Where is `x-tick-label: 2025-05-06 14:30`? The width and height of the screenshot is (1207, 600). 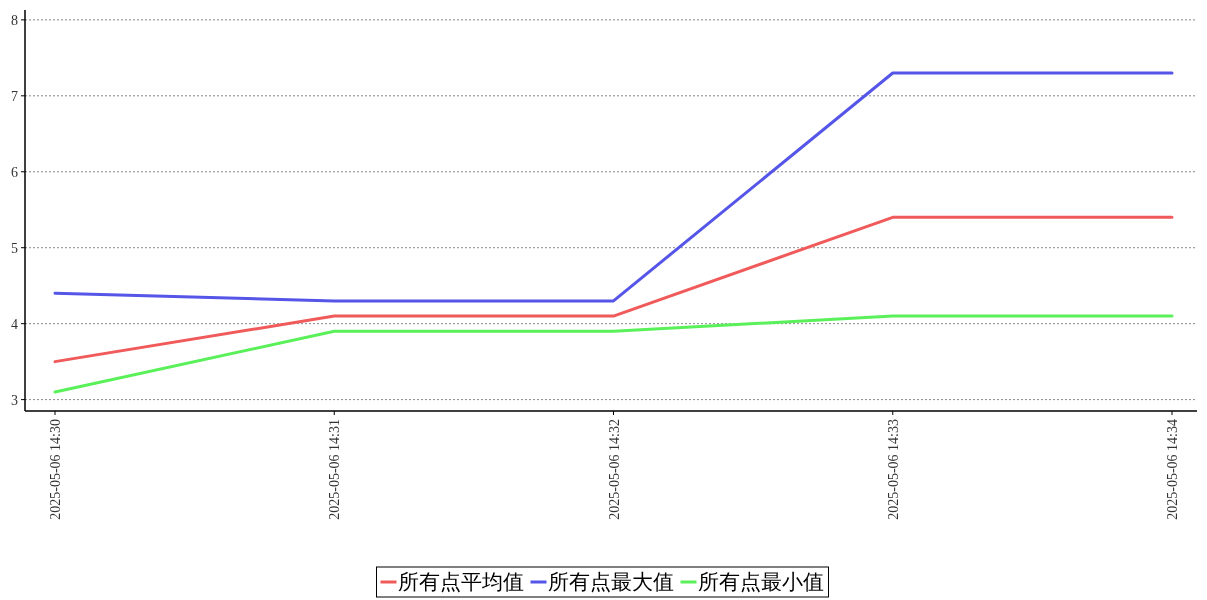
x-tick-label: 2025-05-06 14:30 is located at coordinates (55, 469).